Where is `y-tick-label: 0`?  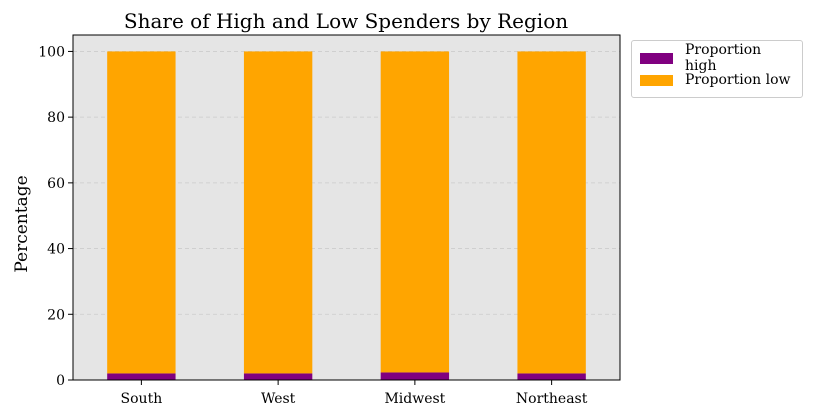 y-tick-label: 0 is located at coordinates (60, 381).